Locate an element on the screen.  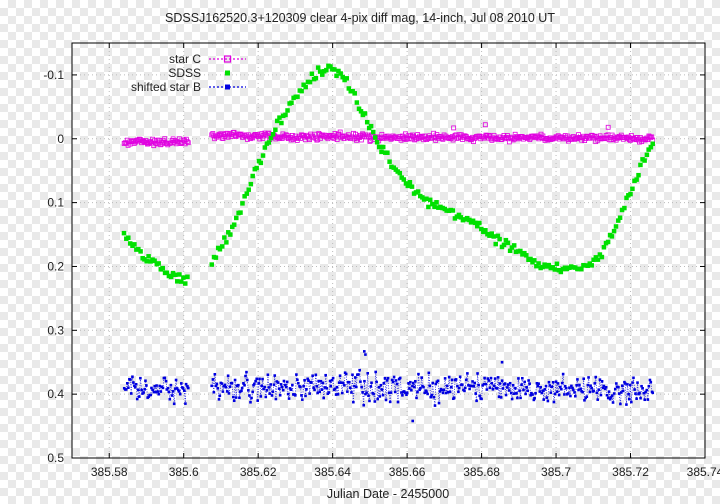
series-line is located at coordinates (156, 141).